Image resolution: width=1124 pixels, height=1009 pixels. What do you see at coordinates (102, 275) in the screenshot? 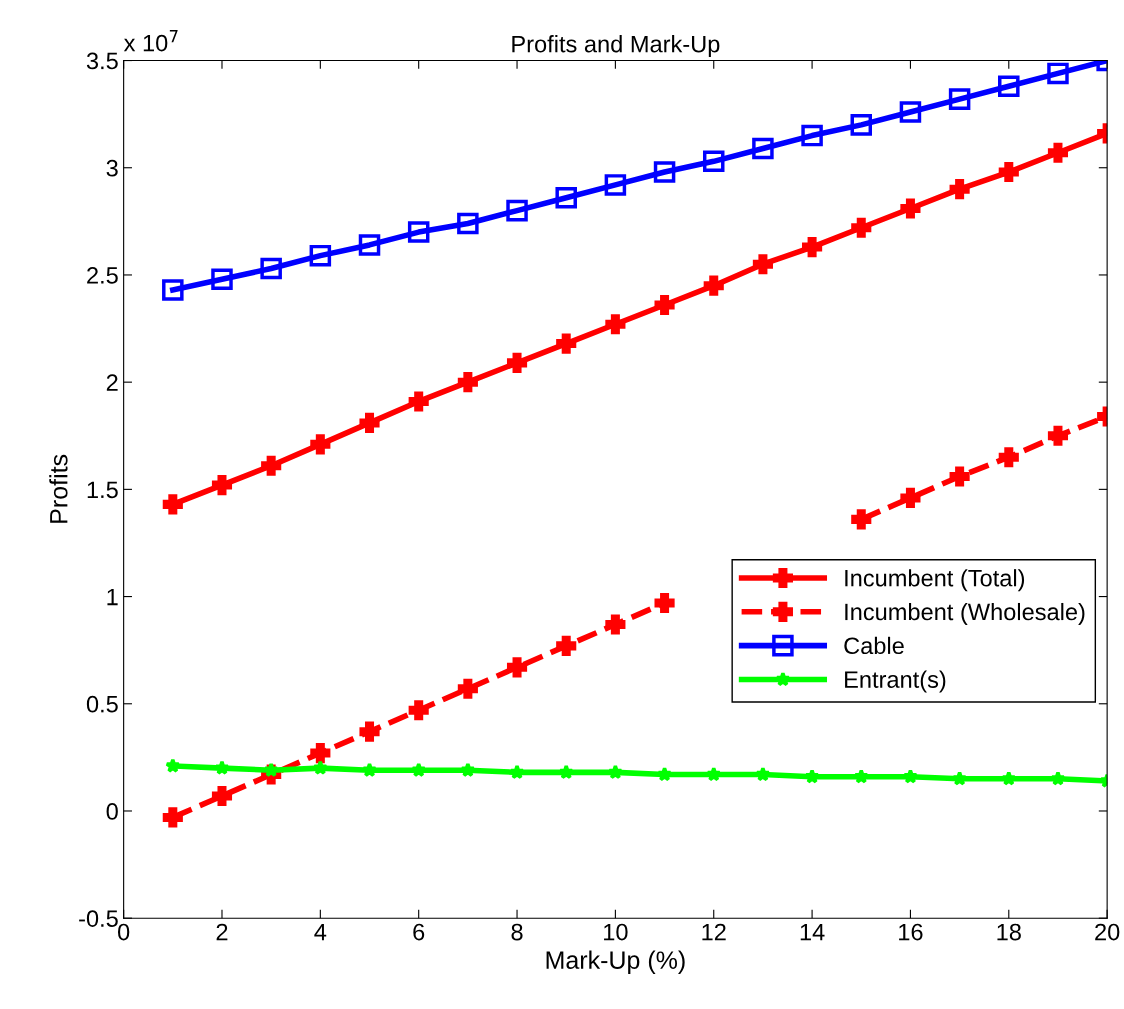
I see `y-tick-label: 2.5` at bounding box center [102, 275].